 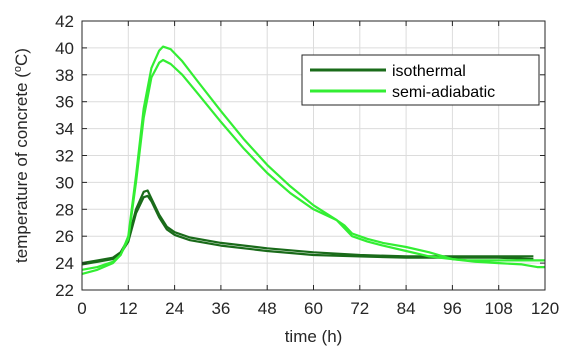 I want to click on legend: isothermal semi-adiabatic, so click(x=420, y=80).